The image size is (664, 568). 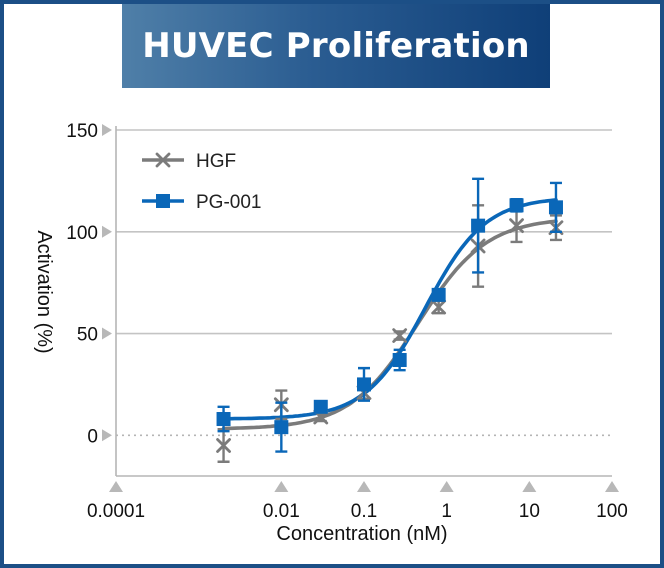 What do you see at coordinates (228, 202) in the screenshot?
I see `legend-label-pg-001: PG-001` at bounding box center [228, 202].